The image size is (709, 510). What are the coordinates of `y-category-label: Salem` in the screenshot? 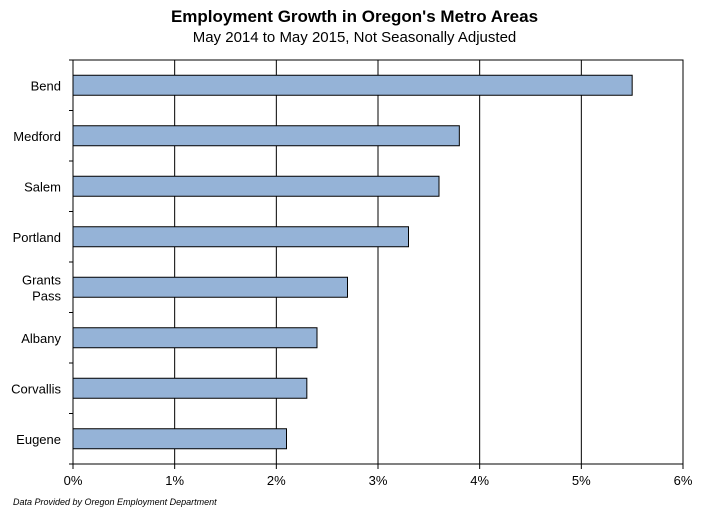 It's located at (42, 186).